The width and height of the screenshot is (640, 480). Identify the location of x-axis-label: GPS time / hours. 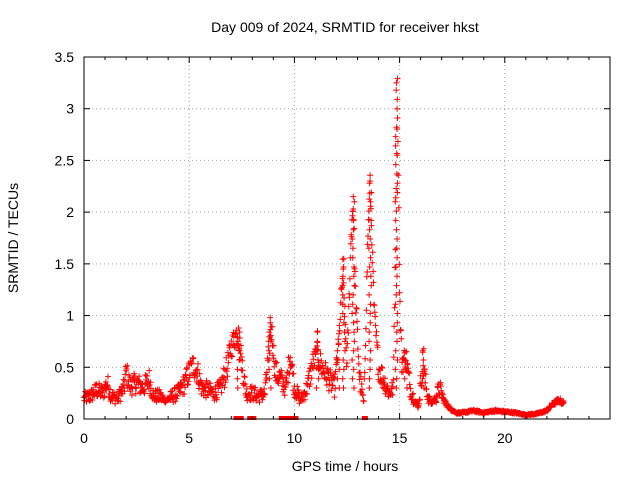
(345, 466).